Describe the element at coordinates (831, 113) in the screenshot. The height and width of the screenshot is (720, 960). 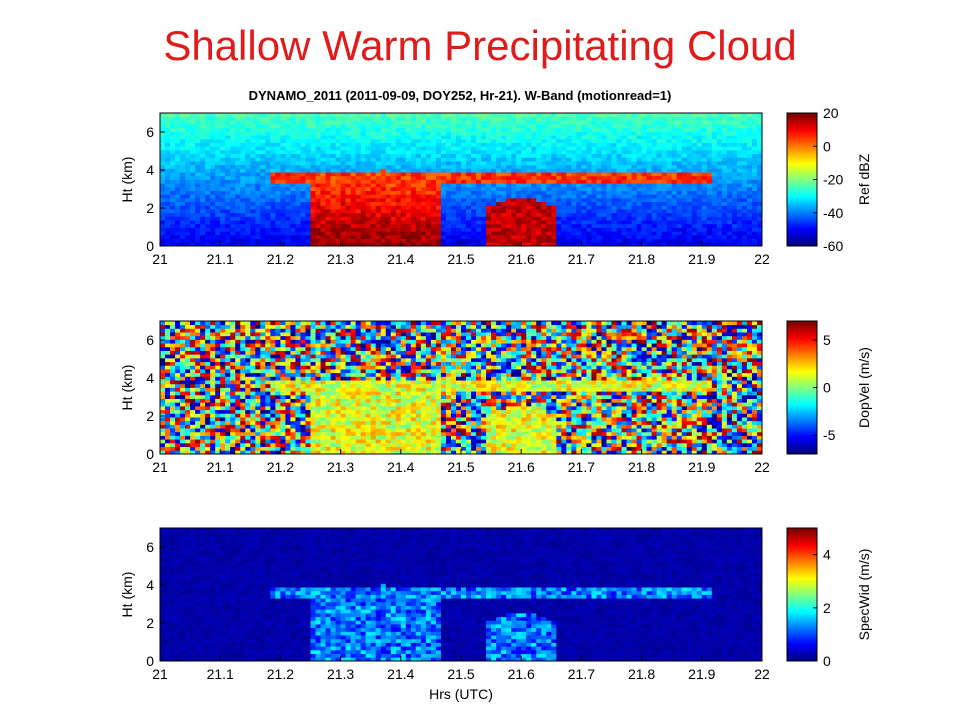
I see `colorbar-tick-label: 20` at that location.